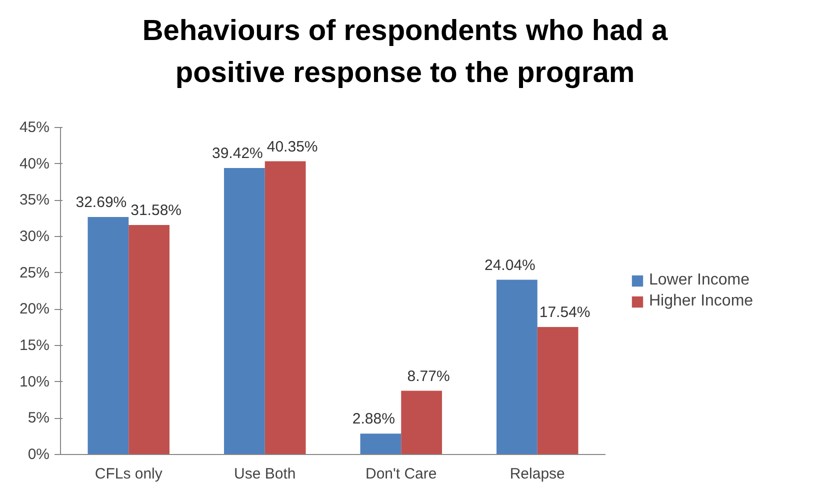 Image resolution: width=813 pixels, height=495 pixels. Describe the element at coordinates (373, 419) in the screenshot. I see `data-label: 2.88%` at that location.